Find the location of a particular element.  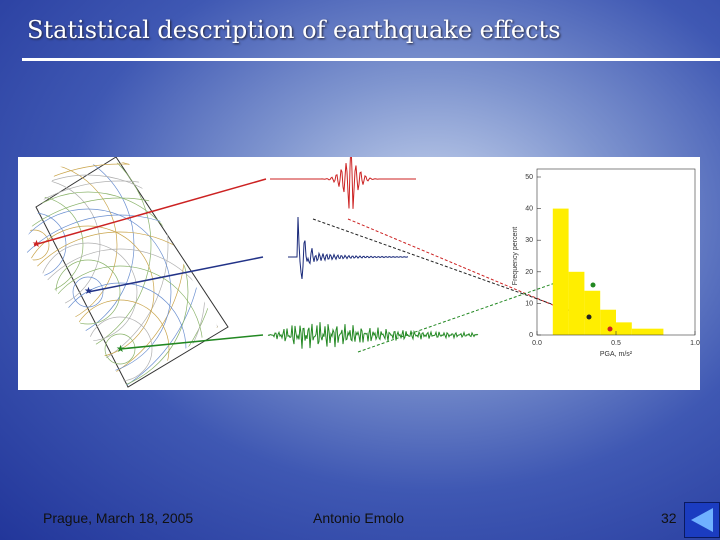

footer-author: Antonio Emolo is located at coordinates (359, 518).